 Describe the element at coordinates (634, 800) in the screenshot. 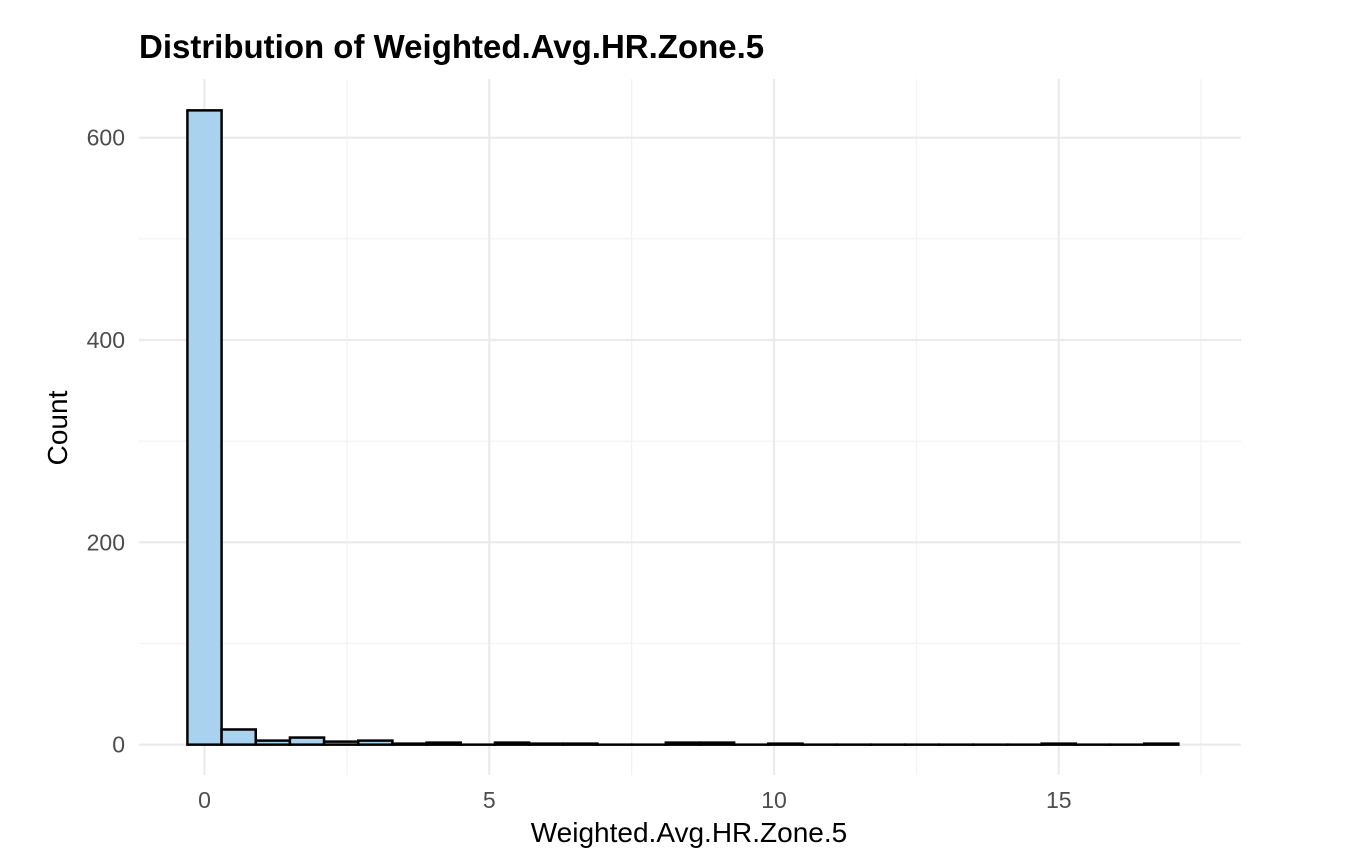

I see `x-axis-ticks: 0 5 10 15` at that location.